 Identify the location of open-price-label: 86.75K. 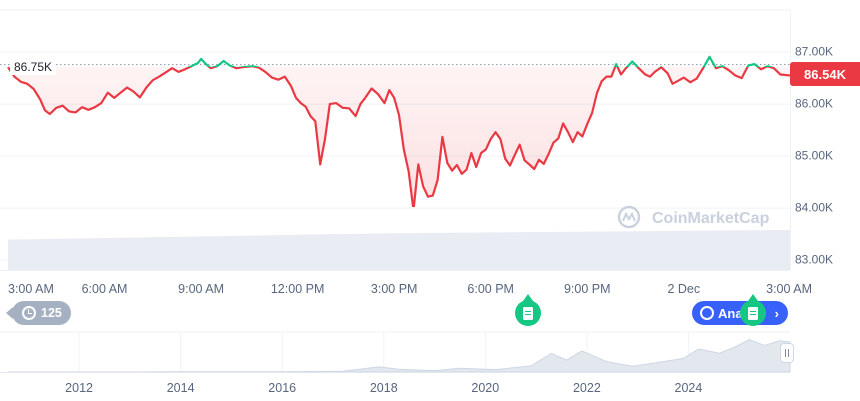
(33, 67).